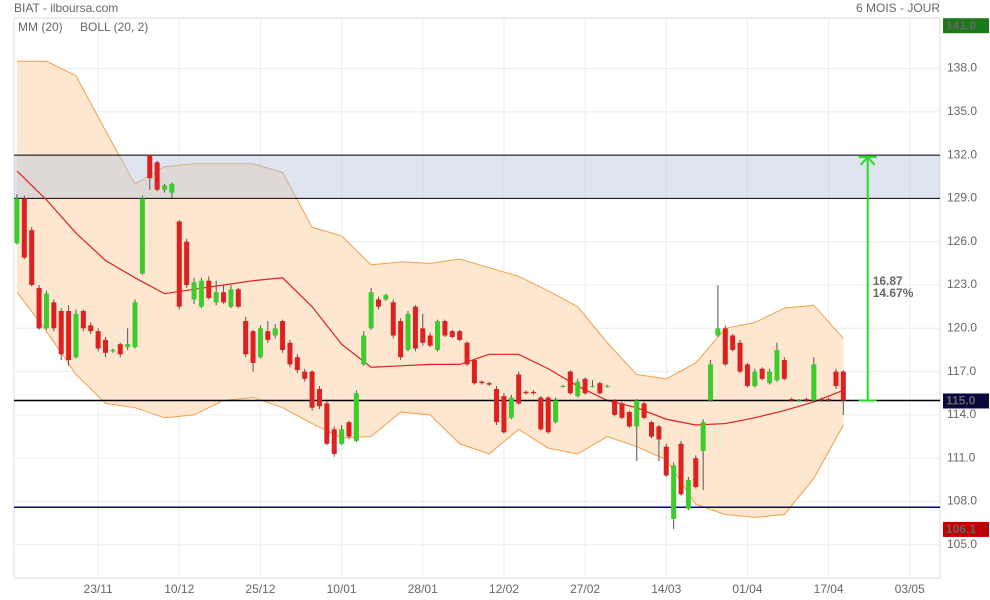 This screenshot has width=990, height=600. Describe the element at coordinates (66, 8) in the screenshot. I see `chart-title: BIAT - ilboursa.com` at that location.